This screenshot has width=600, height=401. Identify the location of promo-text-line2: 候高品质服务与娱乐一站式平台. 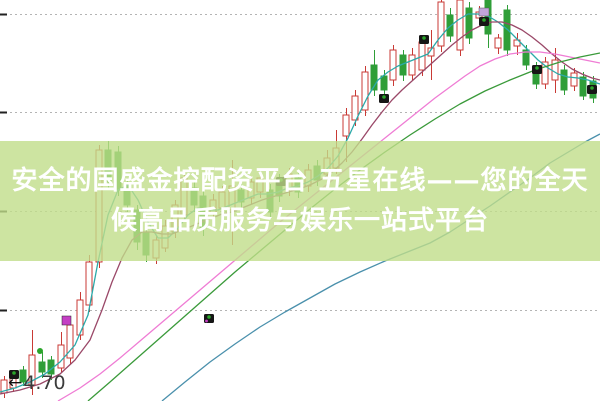
(299, 221).